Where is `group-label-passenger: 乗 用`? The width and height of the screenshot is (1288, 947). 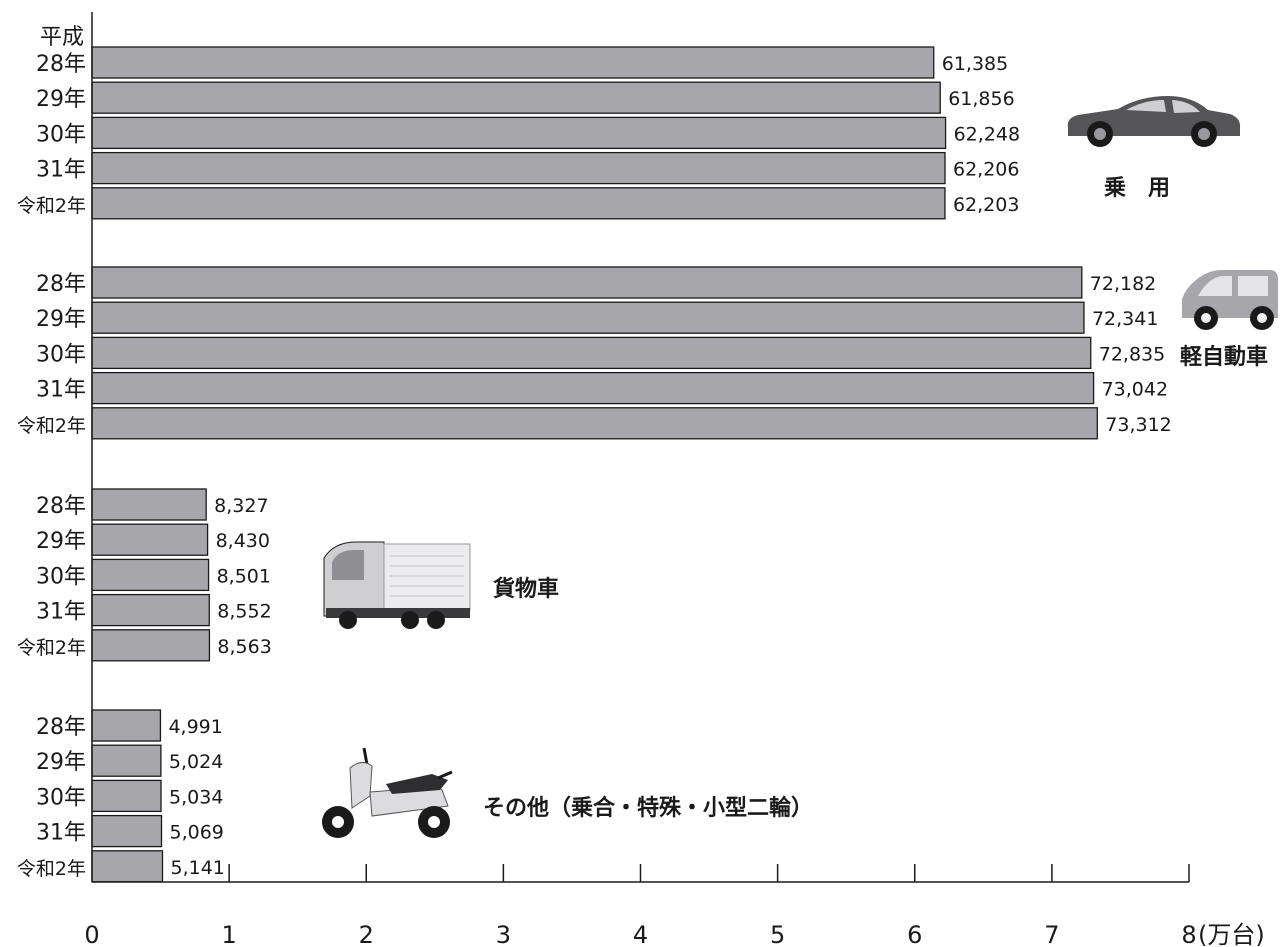 group-label-passenger: 乗 用 is located at coordinates (1137, 188).